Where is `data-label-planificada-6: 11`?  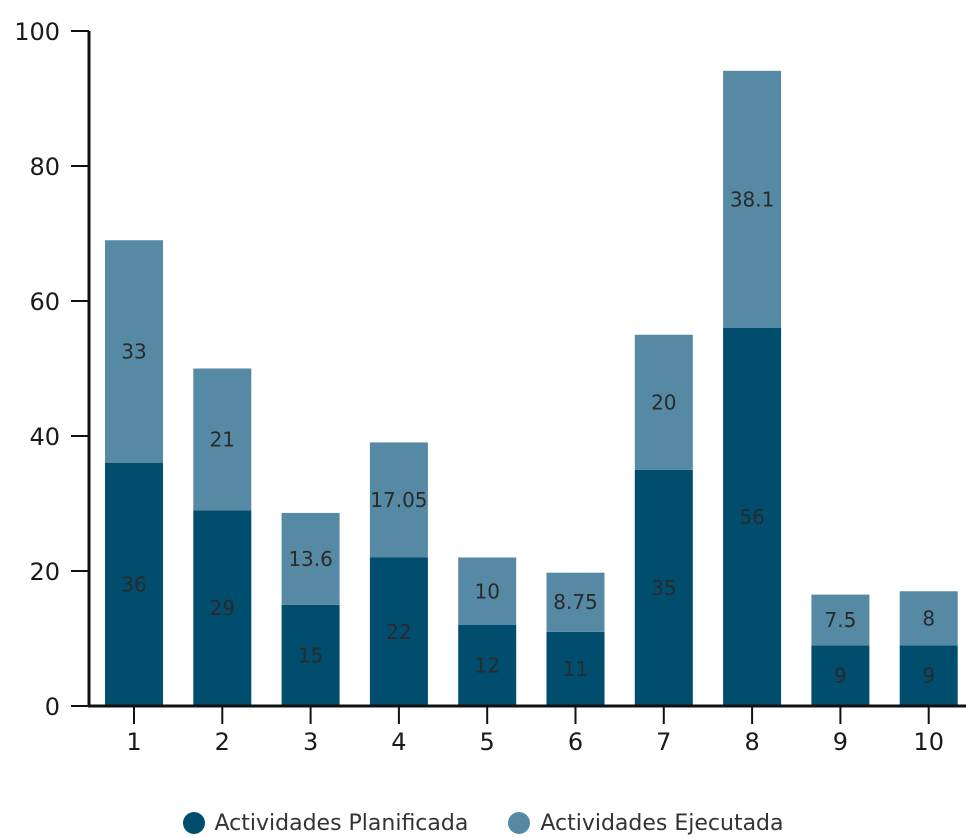
data-label-planificada-6: 11 is located at coordinates (575, 669).